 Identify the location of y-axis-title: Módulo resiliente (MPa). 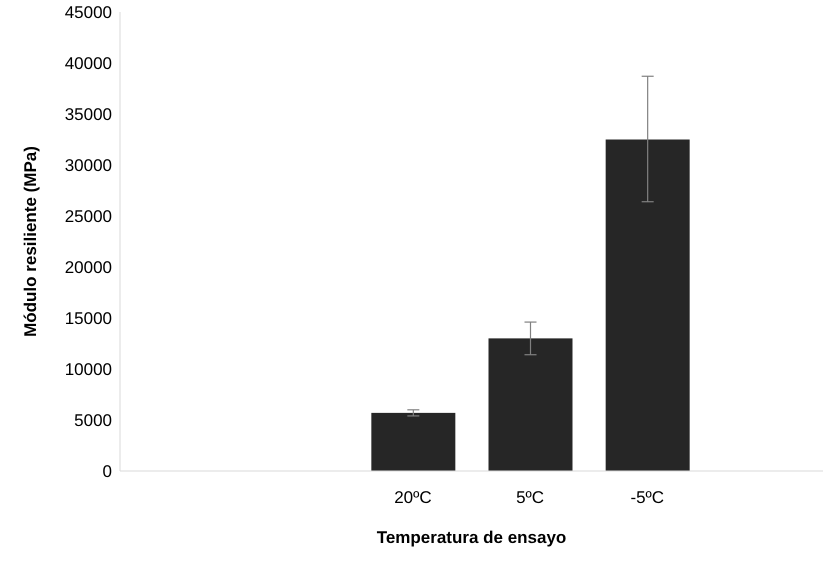
(30, 241).